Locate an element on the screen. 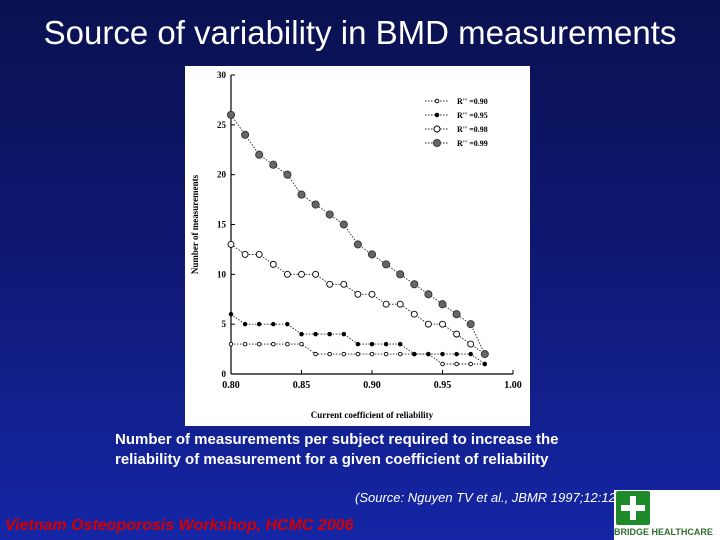 The image size is (720, 540). y-tick-label: 5 is located at coordinates (224, 324).